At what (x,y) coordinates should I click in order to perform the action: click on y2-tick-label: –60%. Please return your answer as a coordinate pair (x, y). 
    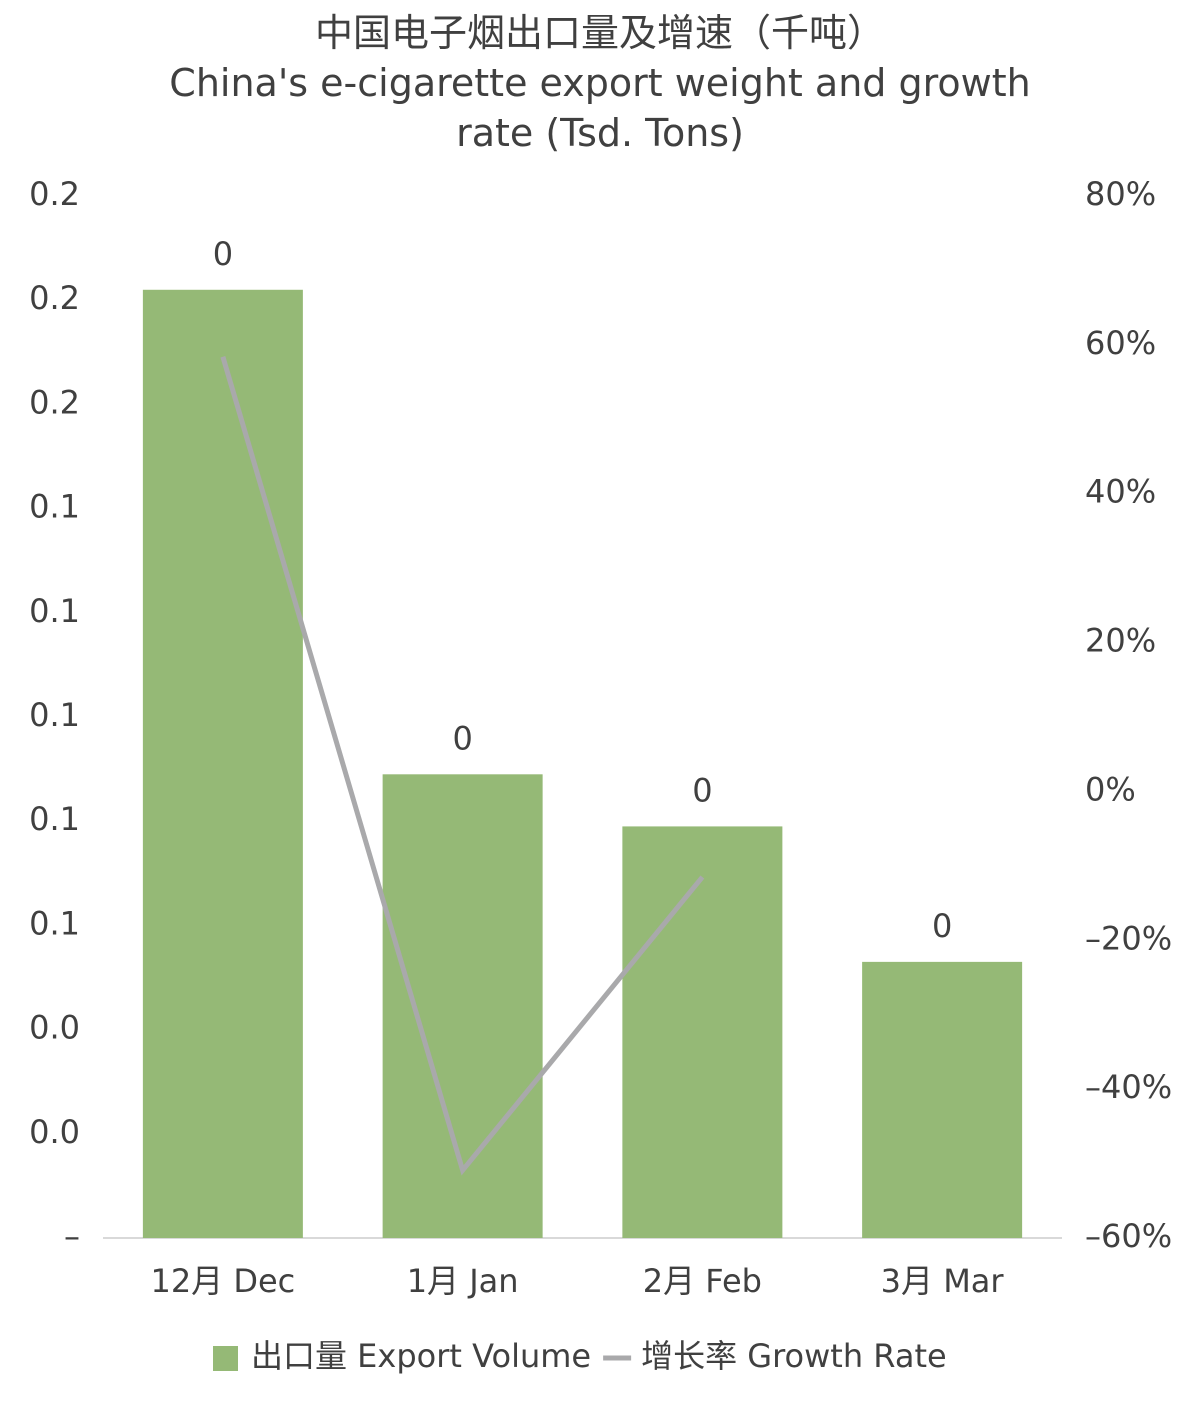
    Looking at the image, I should click on (1128, 1236).